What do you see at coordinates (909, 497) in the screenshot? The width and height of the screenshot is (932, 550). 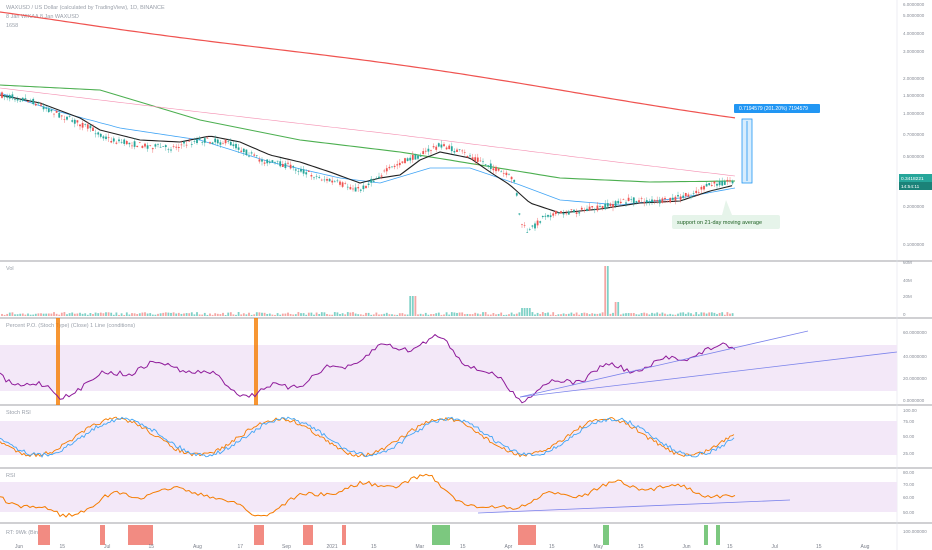 I see `rsi-tick: 60.00` at bounding box center [909, 497].